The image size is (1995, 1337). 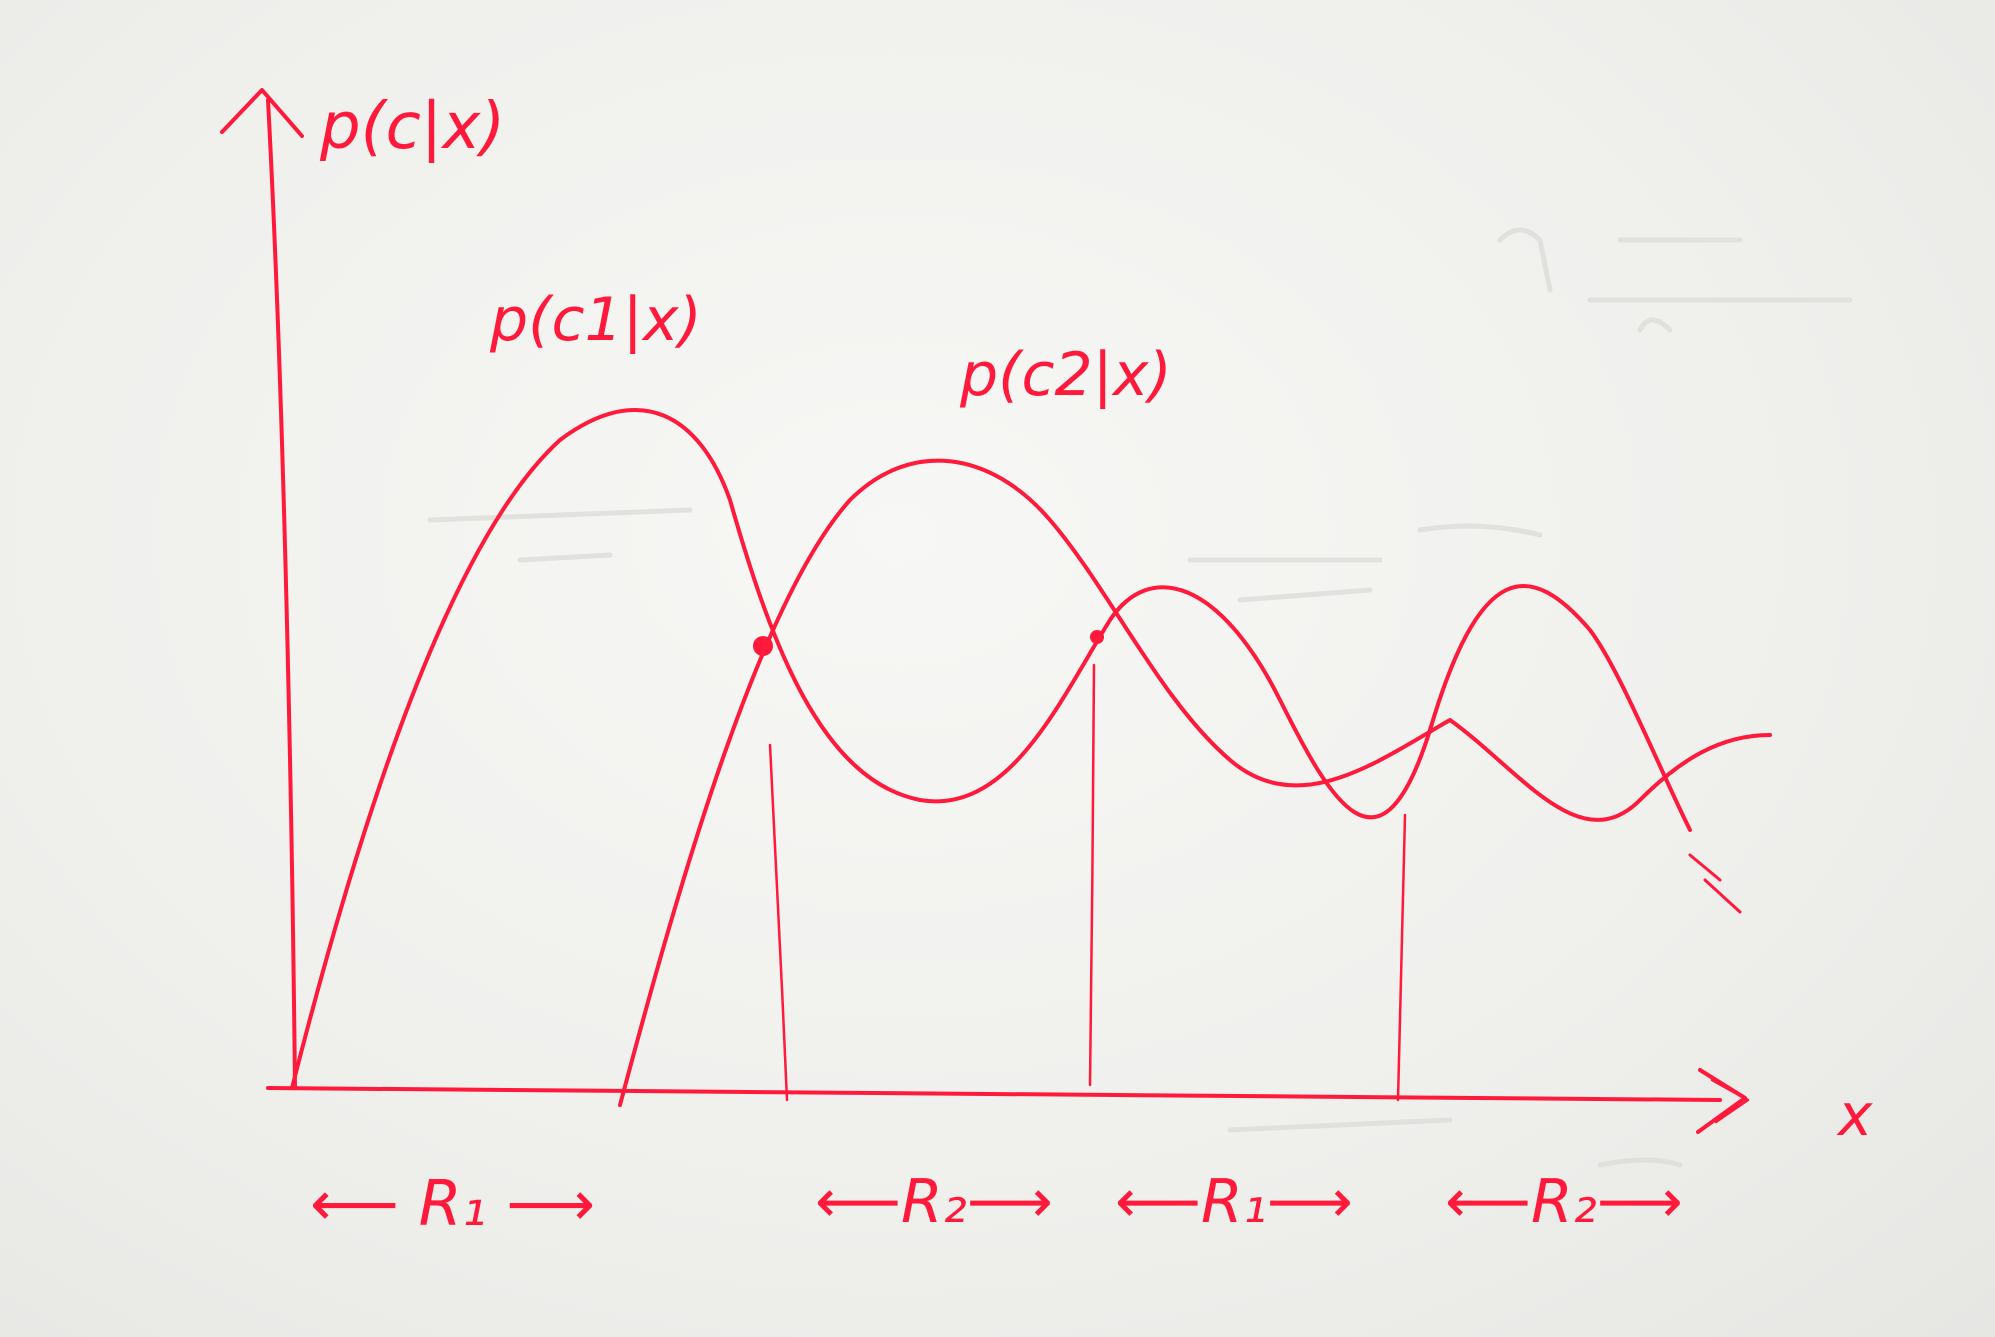 What do you see at coordinates (262, 113) in the screenshot?
I see `y-axis-arrowhead` at bounding box center [262, 113].